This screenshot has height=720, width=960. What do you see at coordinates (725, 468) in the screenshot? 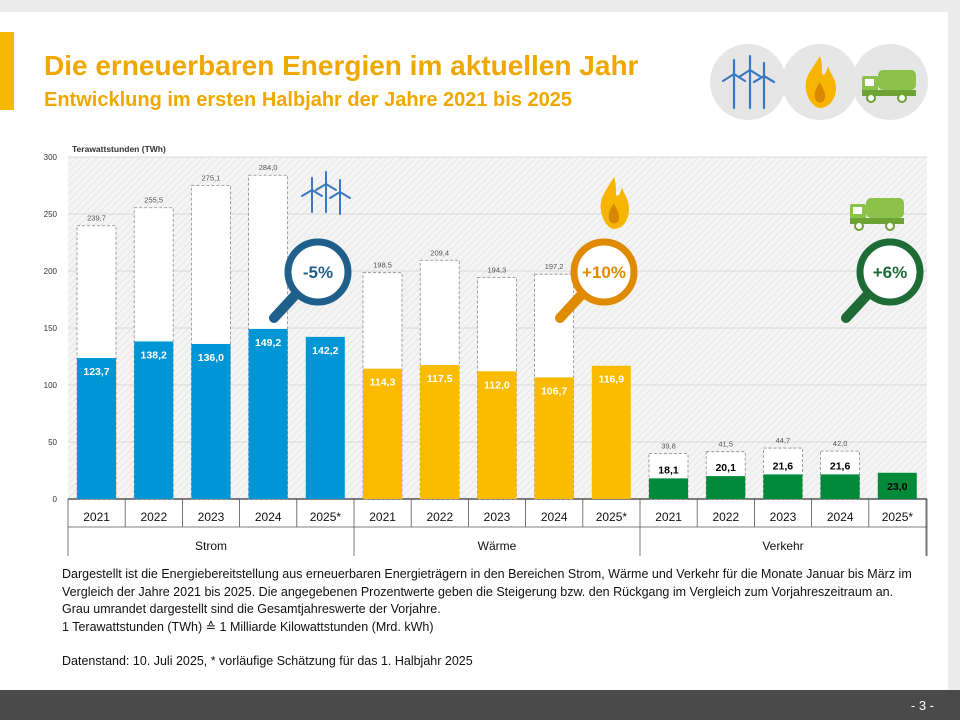
I see `value-label: 20,1` at bounding box center [725, 468].